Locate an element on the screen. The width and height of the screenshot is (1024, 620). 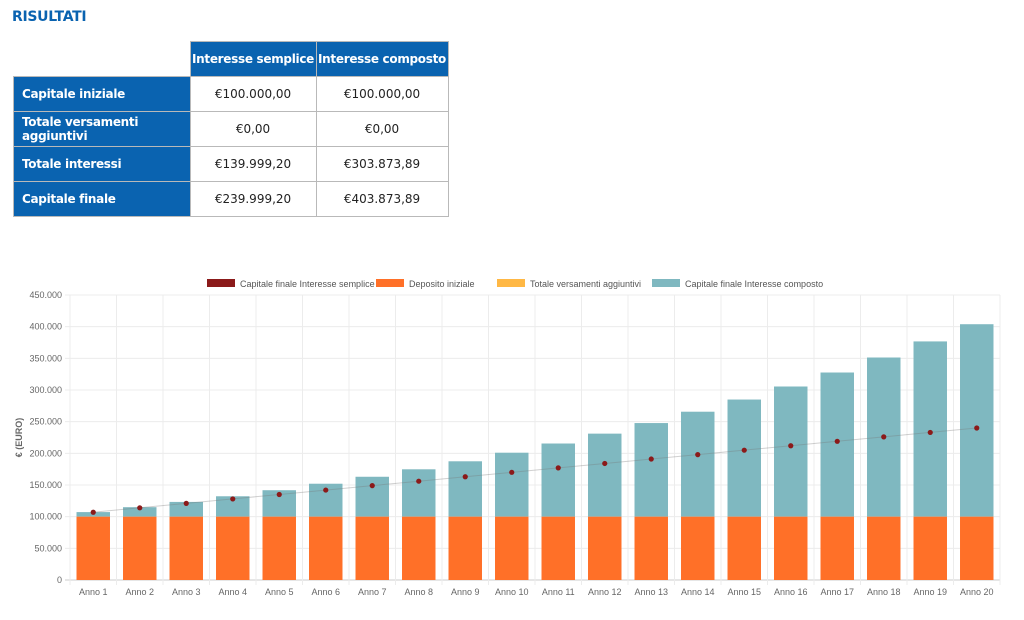
legend-label: Totale versamenti aggiuntivi is located at coordinates (585, 284).